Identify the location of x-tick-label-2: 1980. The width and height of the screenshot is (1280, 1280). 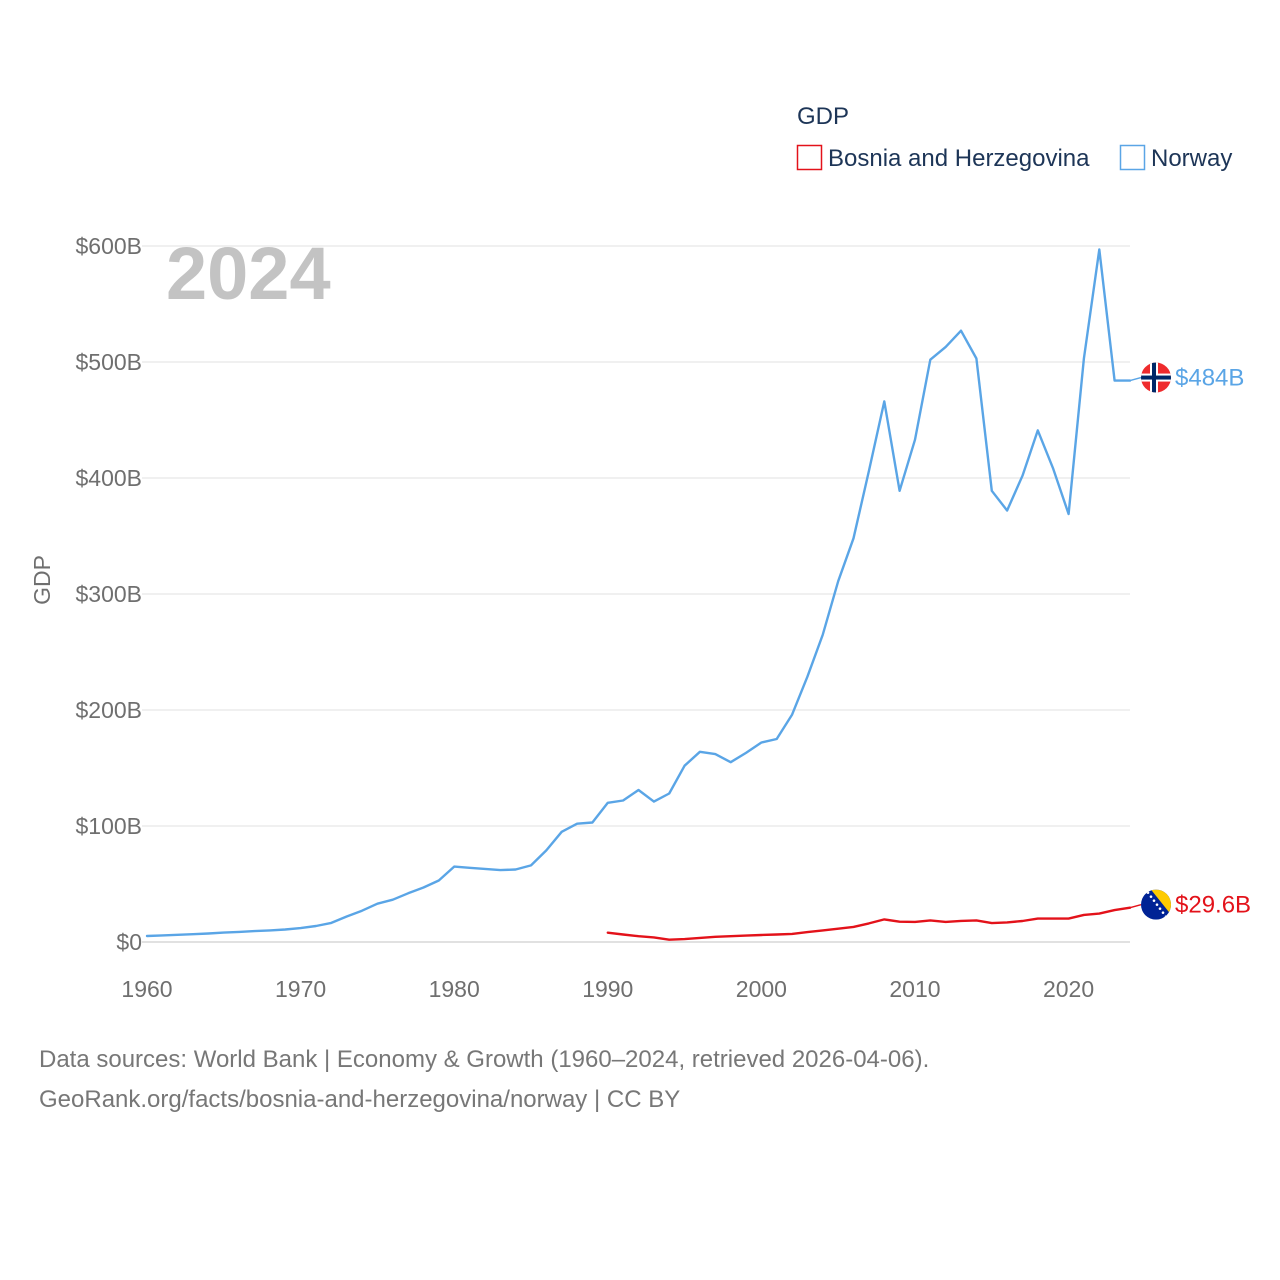
(454, 989).